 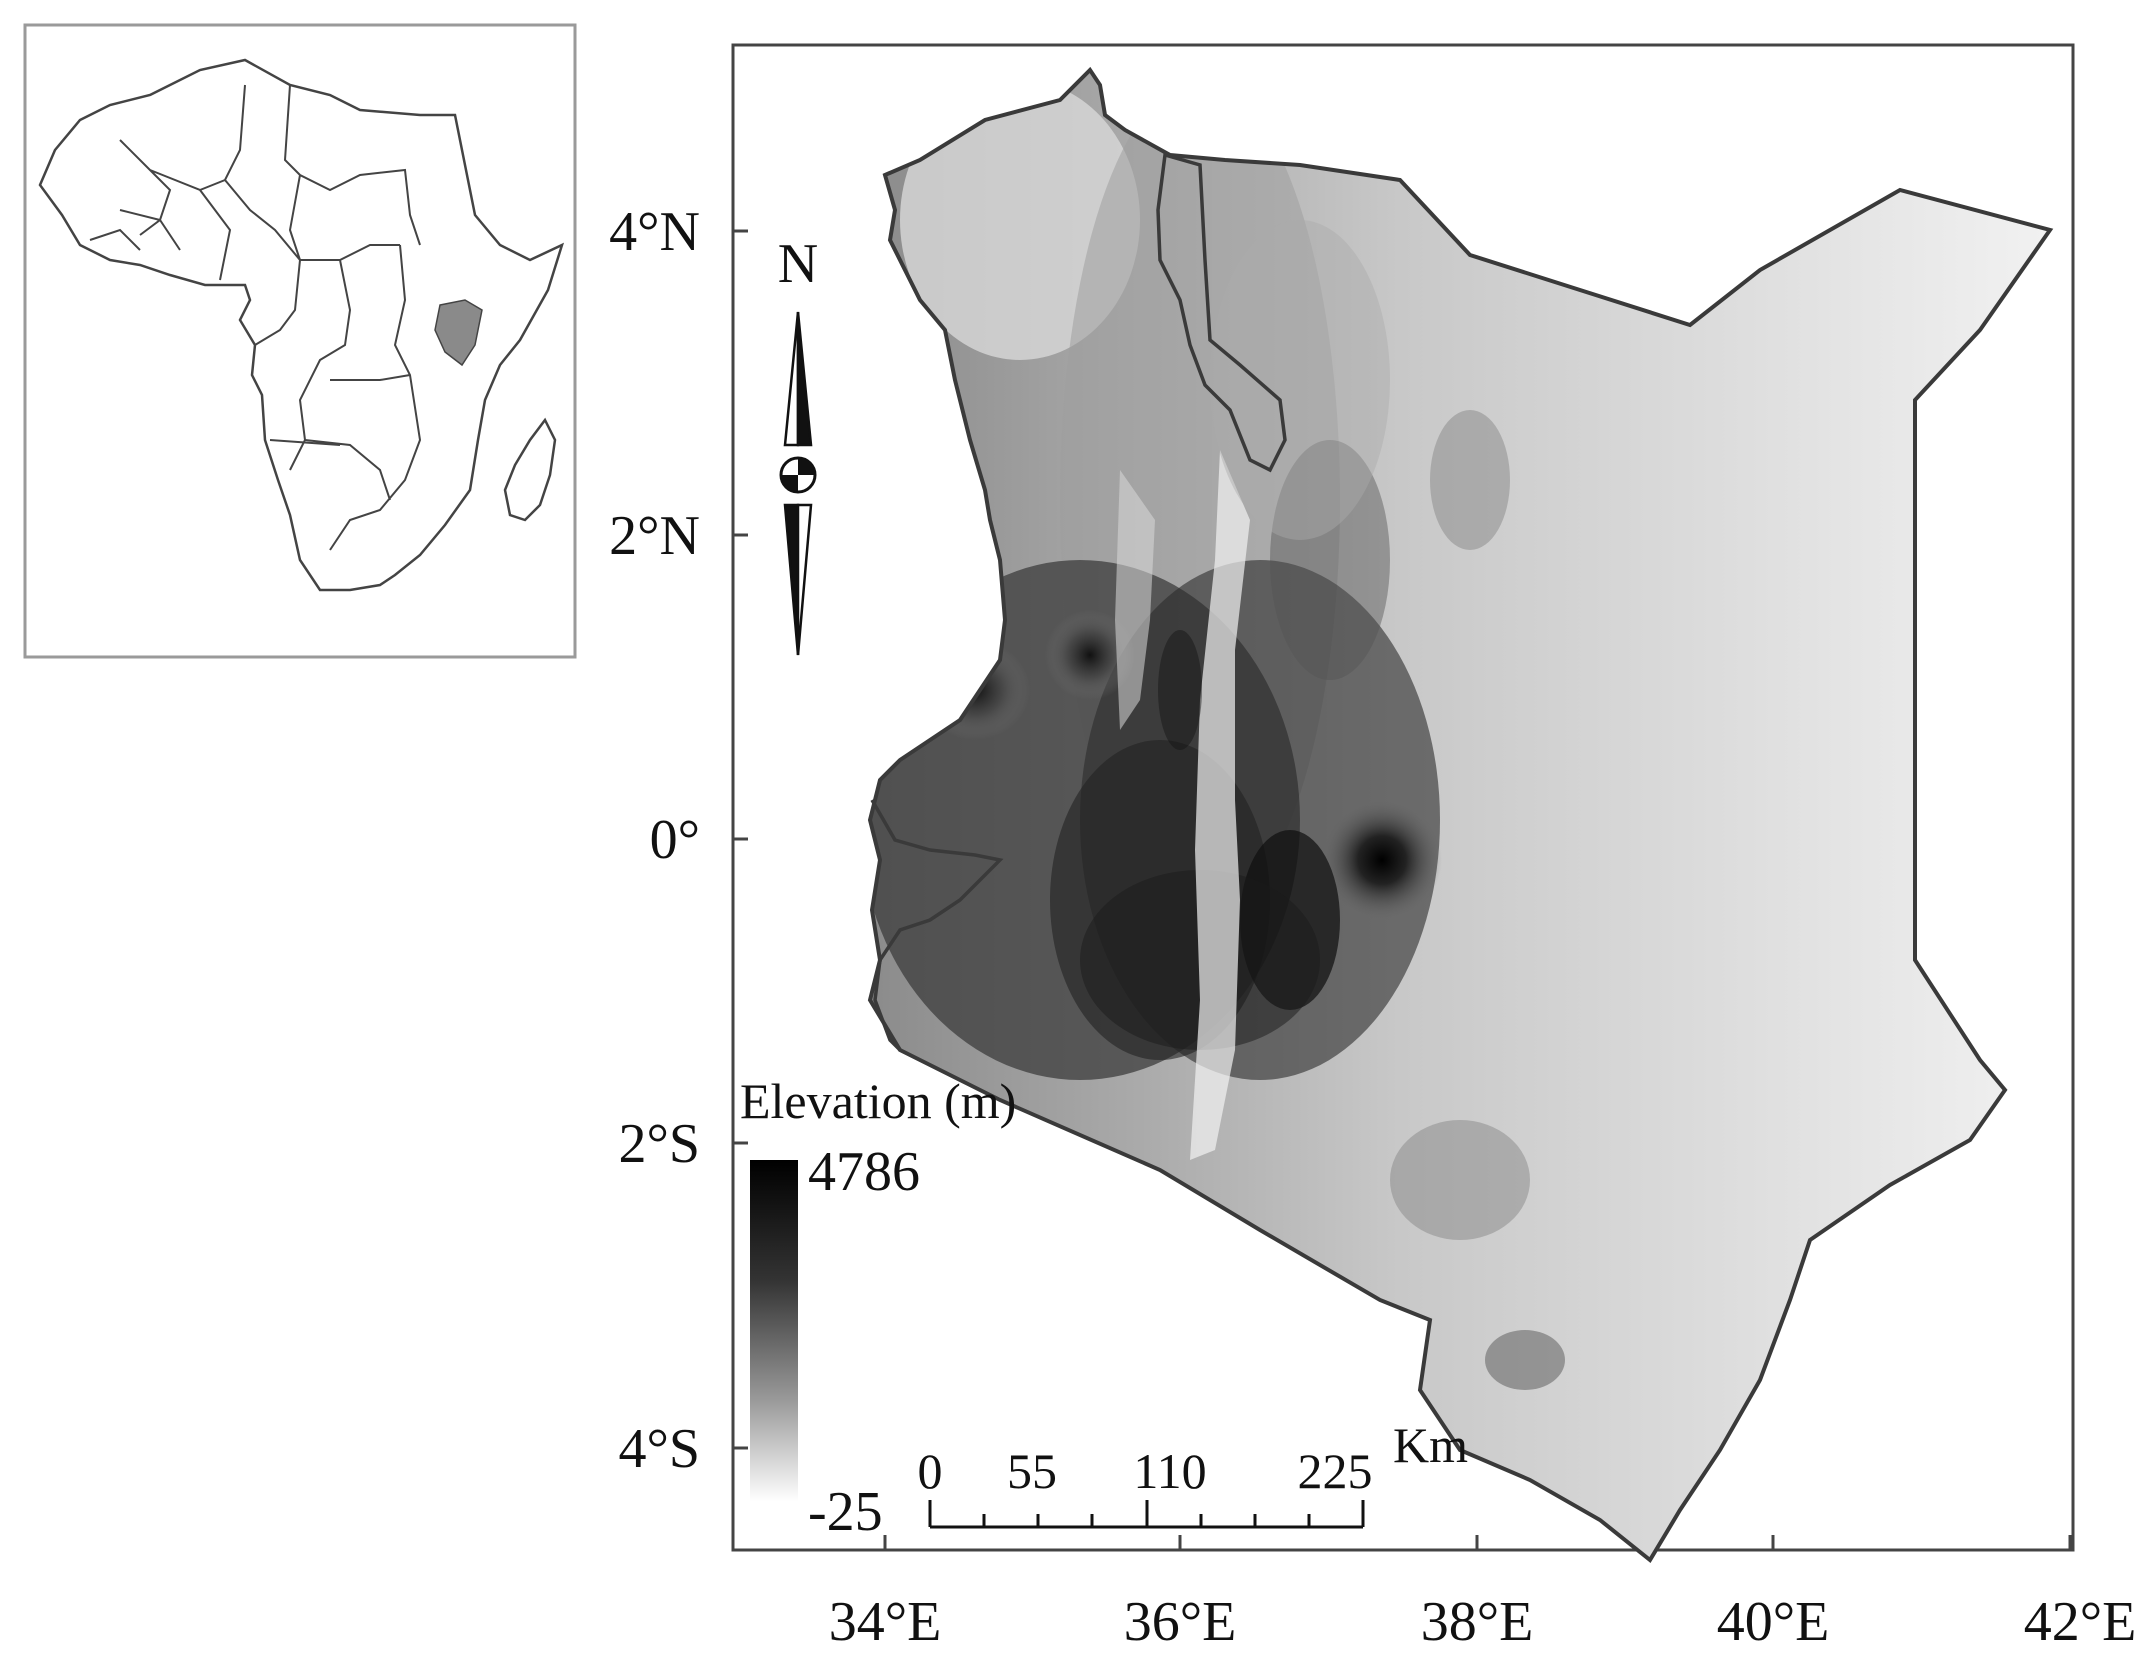 I want to click on x-axis: 34°E 36°E 38°E 40°E 42°E, so click(x=1481, y=1594).